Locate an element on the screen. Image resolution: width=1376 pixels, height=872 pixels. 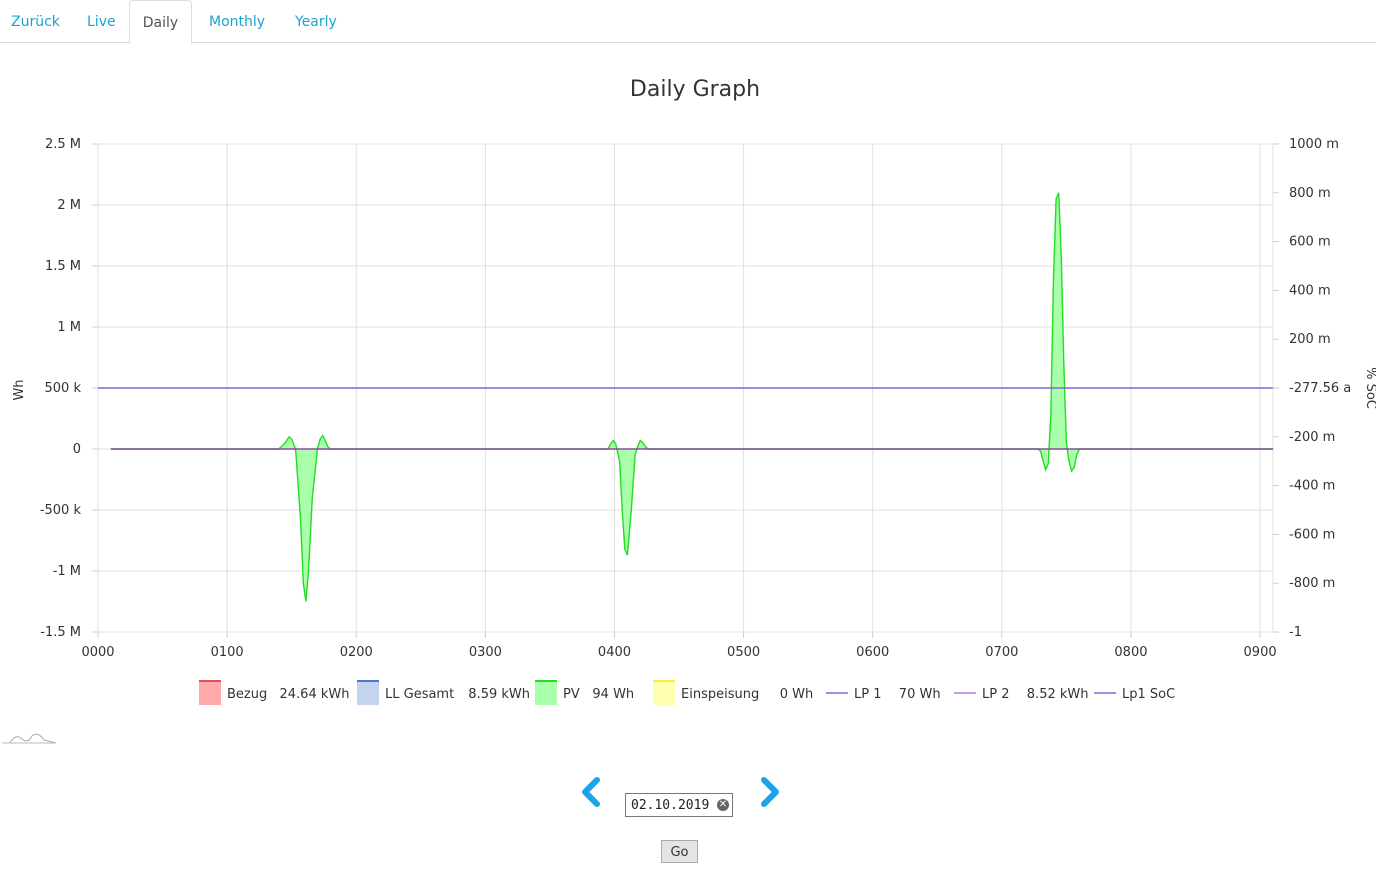
y2-tick-label: -200 m is located at coordinates (1312, 437).